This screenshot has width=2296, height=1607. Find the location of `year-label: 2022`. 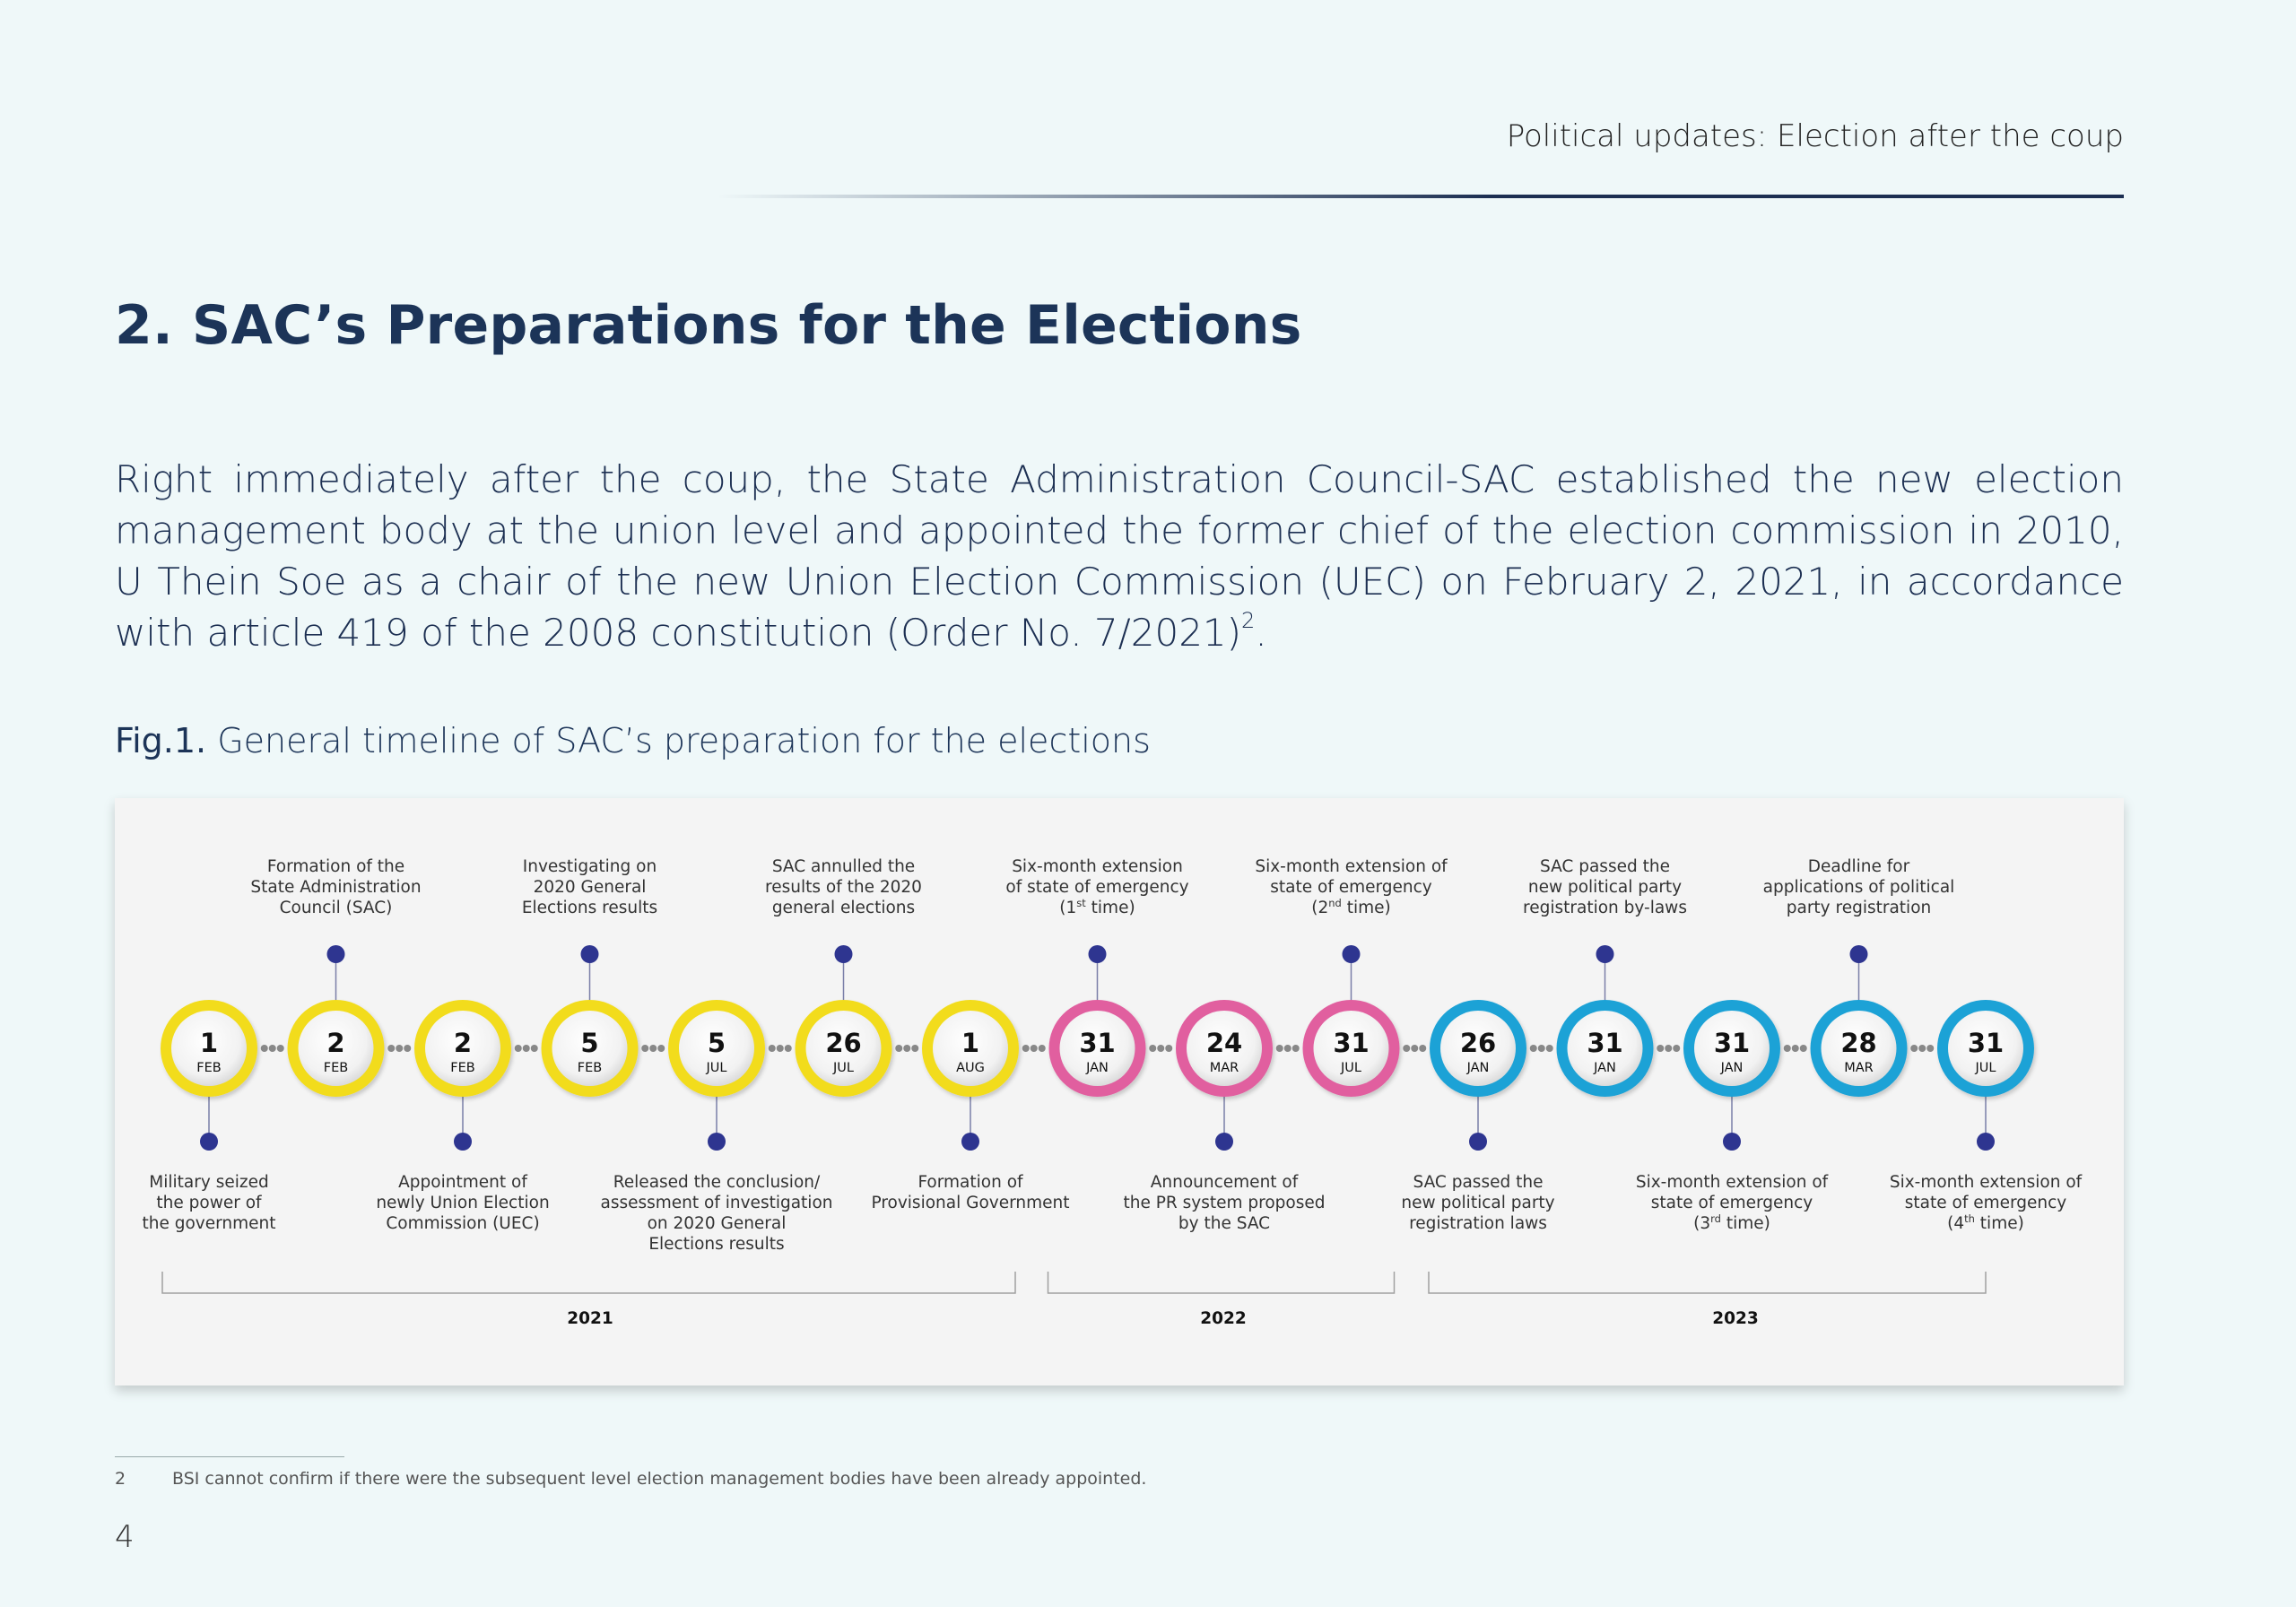

year-label: 2022 is located at coordinates (1223, 1319).